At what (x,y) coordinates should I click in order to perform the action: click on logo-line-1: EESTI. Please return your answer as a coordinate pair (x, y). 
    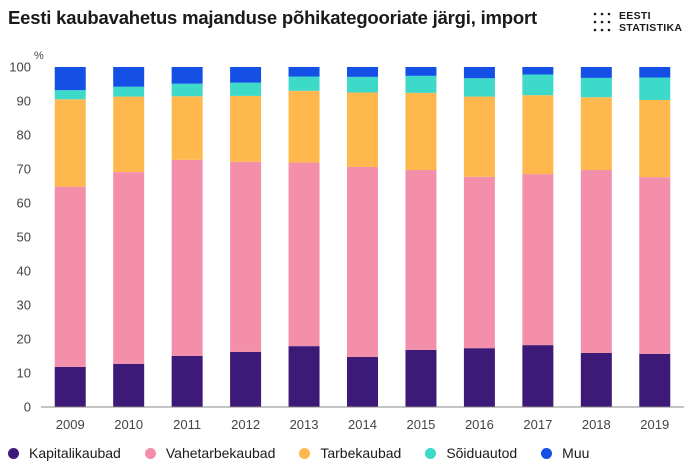
    Looking at the image, I should click on (635, 16).